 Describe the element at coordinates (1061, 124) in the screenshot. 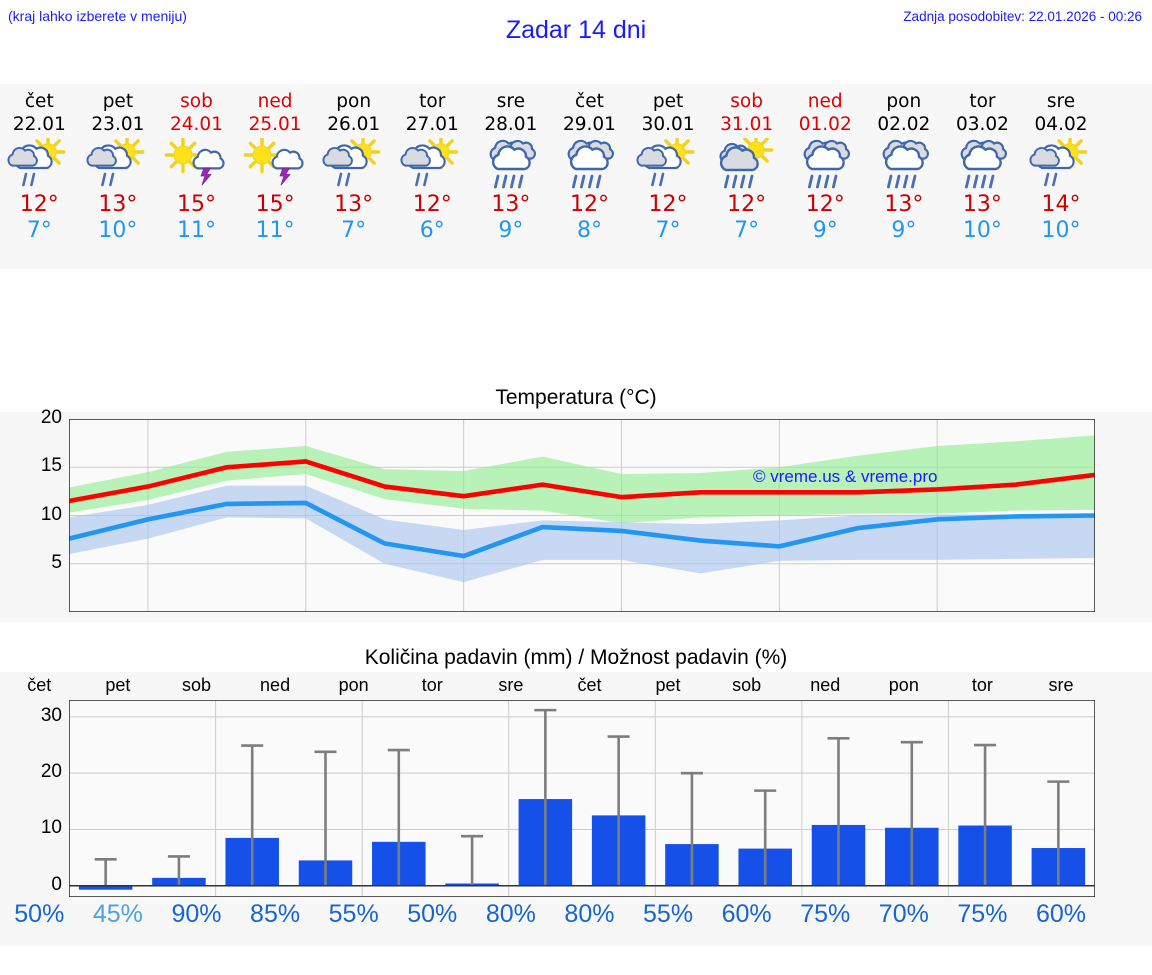

I see `forecast-day-date: 04.02` at that location.